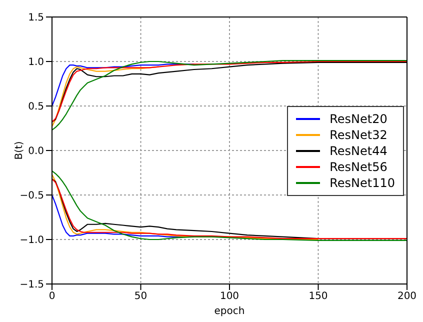 This screenshot has width=423, height=322. I want to click on legend-label: ResNet110, so click(362, 183).